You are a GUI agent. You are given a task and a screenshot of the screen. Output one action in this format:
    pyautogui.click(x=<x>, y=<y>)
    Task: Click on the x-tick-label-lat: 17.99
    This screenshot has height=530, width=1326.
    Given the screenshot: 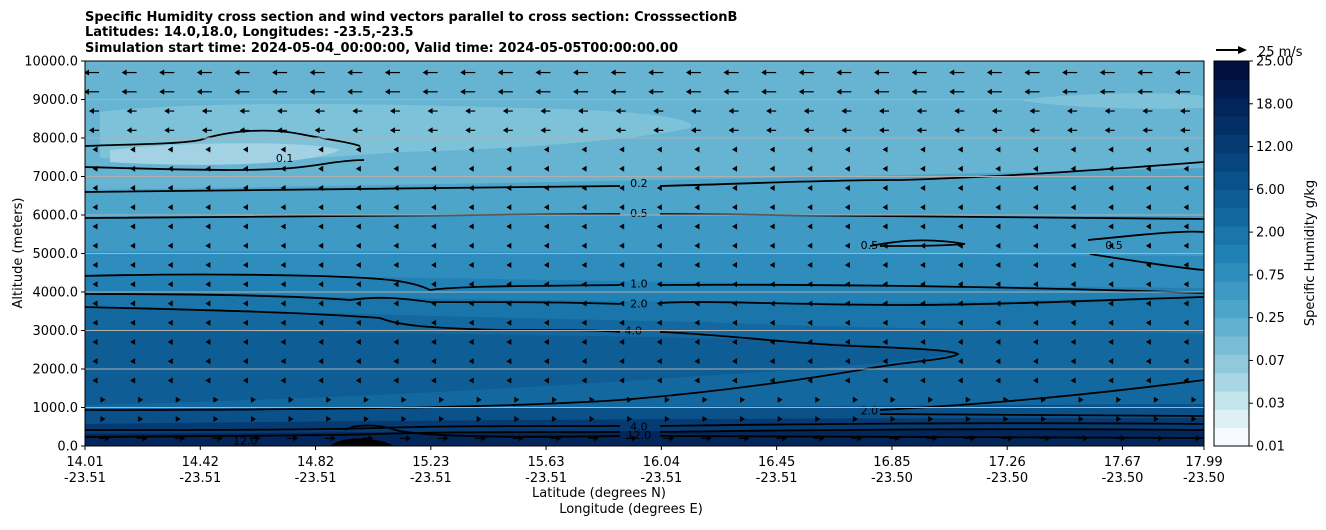 What is the action you would take?
    pyautogui.click(x=1203, y=462)
    